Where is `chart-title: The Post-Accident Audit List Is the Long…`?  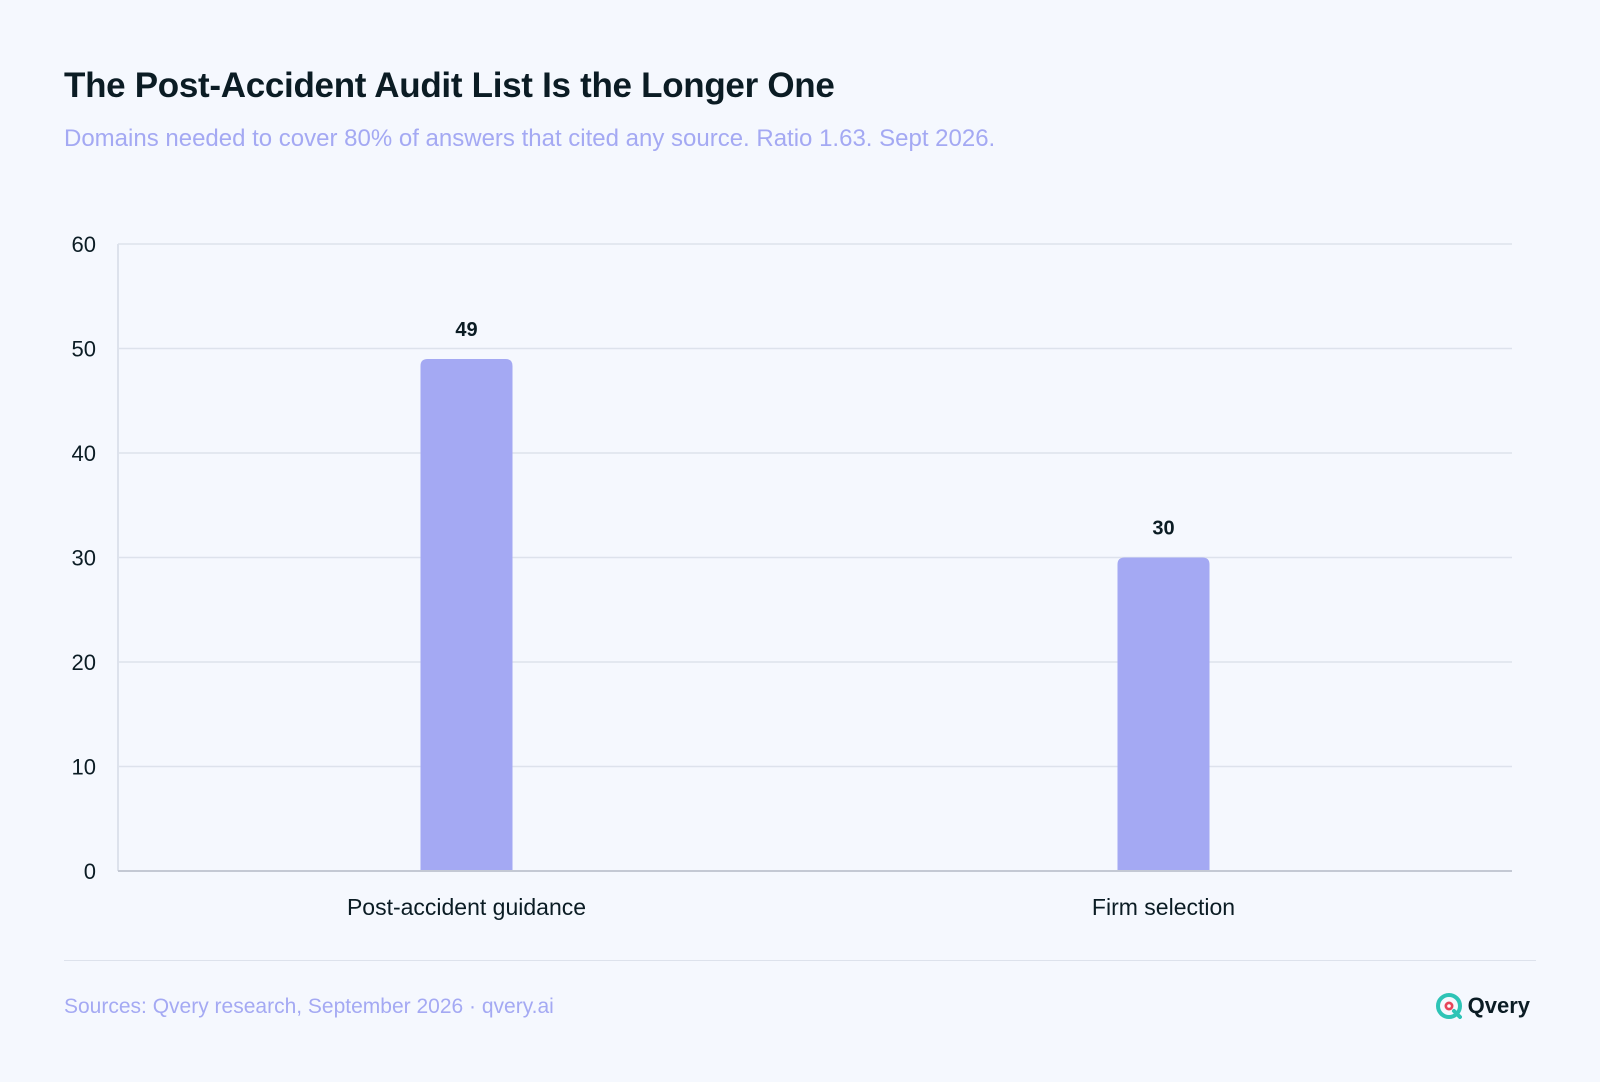 chart-title: The Post-Accident Audit List Is the Long… is located at coordinates (449, 85).